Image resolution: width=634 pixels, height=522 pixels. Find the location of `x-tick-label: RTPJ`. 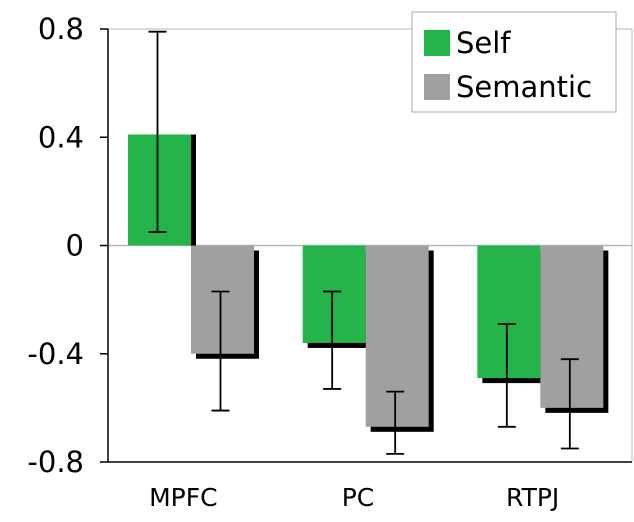

x-tick-label: RTPJ is located at coordinates (532, 497).